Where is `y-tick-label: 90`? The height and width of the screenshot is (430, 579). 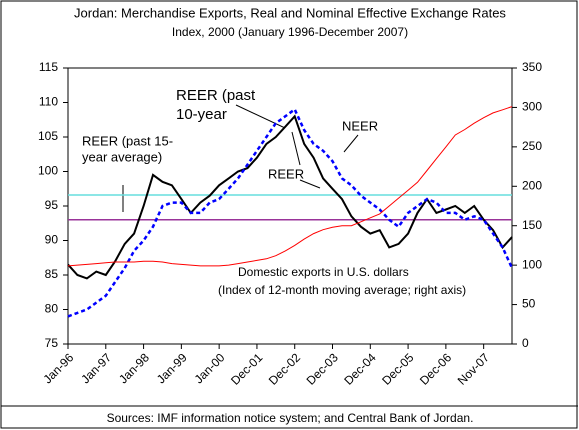
y-tick-label: 90 is located at coordinates (52, 240).